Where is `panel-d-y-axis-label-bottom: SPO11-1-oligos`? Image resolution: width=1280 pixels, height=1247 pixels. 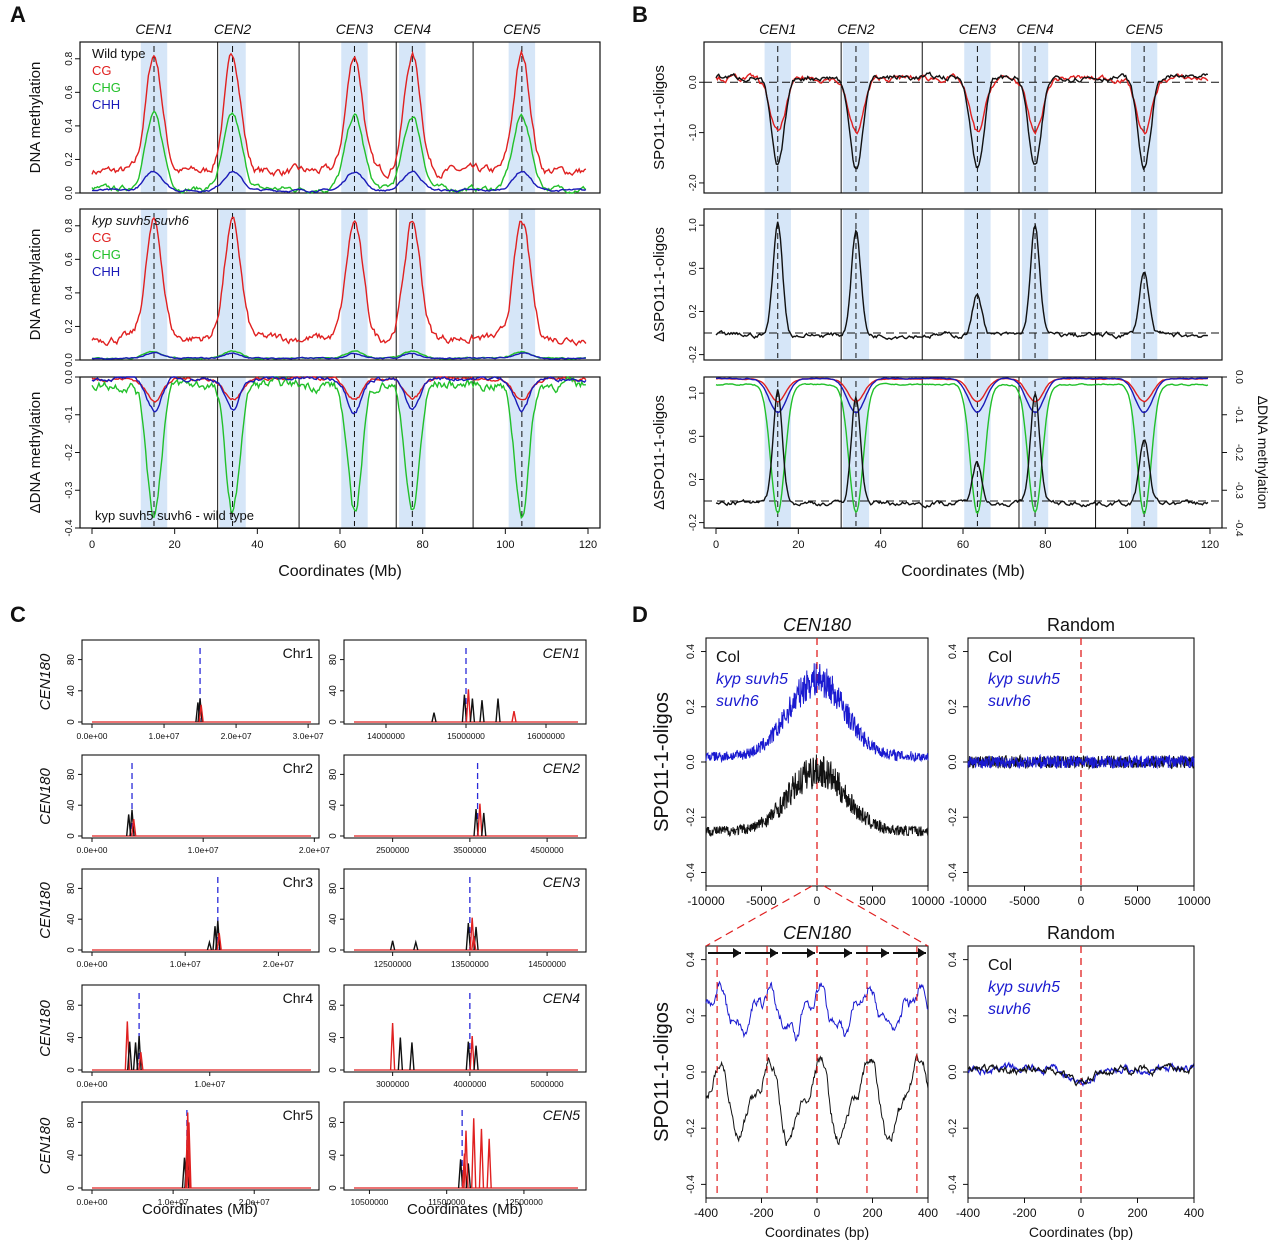 panel-d-y-axis-label-bottom: SPO11-1-oligos is located at coordinates (662, 1072).